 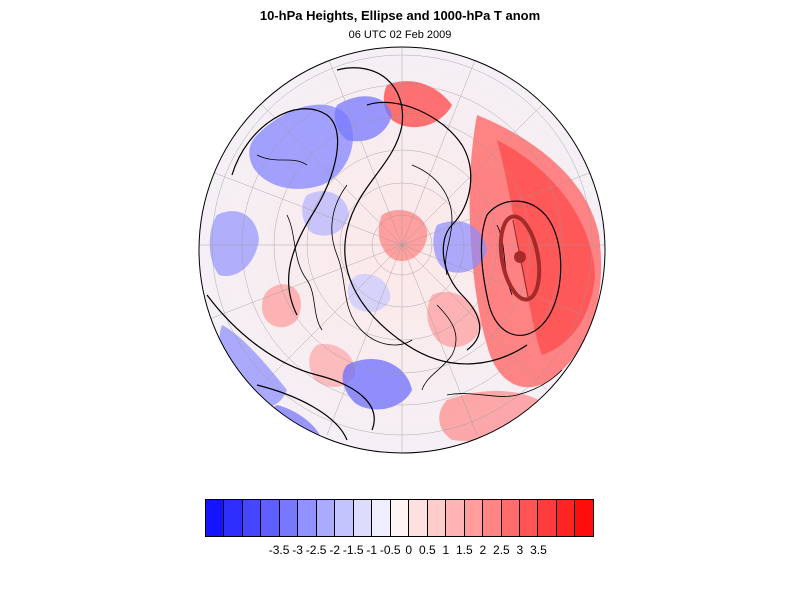 I want to click on colorbar-tick-label: -3, so click(x=297, y=550).